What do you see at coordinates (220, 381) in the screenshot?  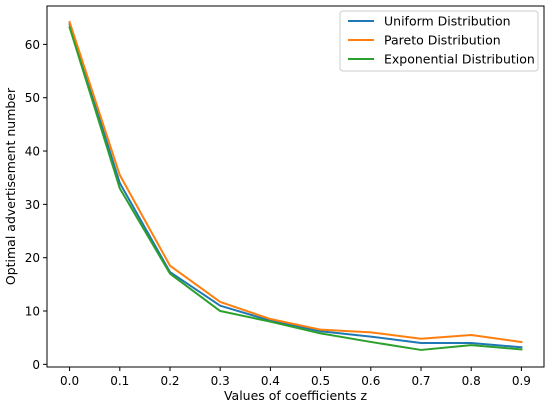 I see `x-tick-label: 0.3` at bounding box center [220, 381].